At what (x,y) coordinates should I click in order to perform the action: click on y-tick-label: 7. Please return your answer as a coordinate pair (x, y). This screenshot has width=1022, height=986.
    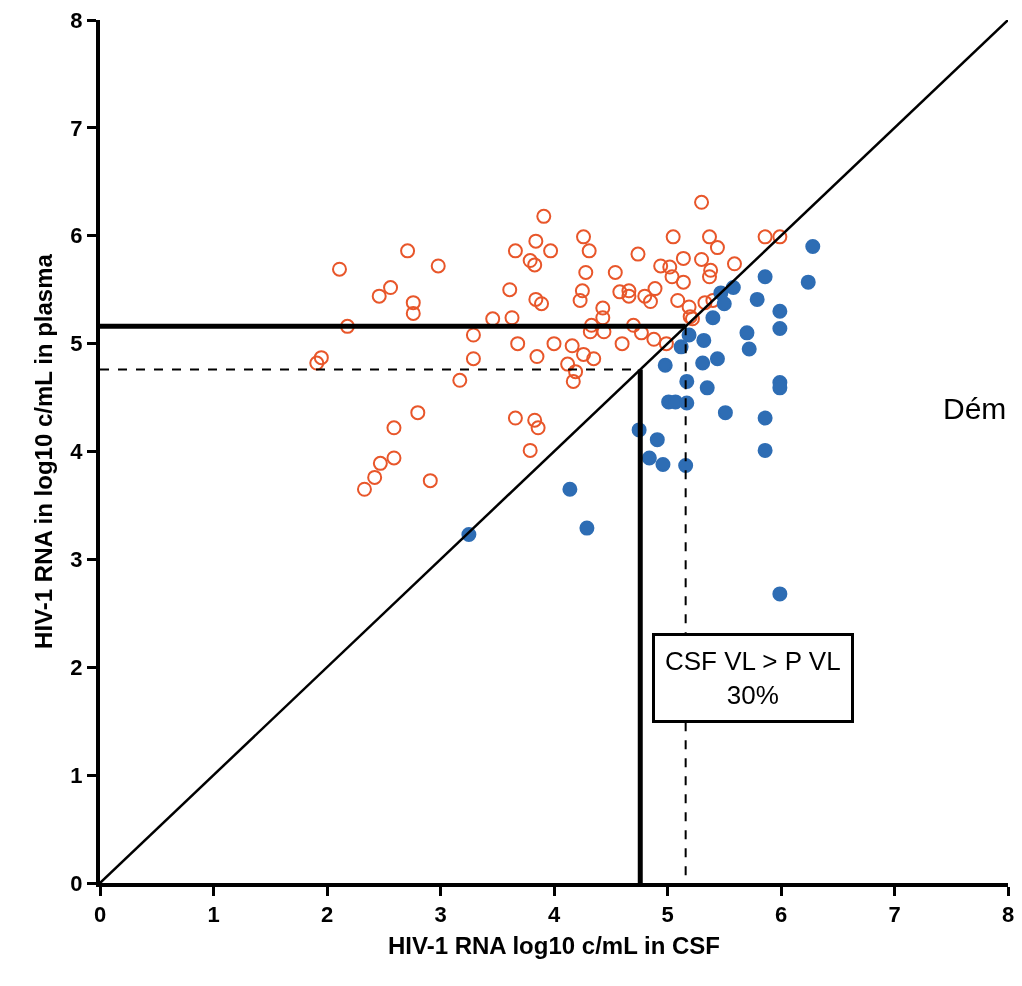
    Looking at the image, I should click on (76, 128).